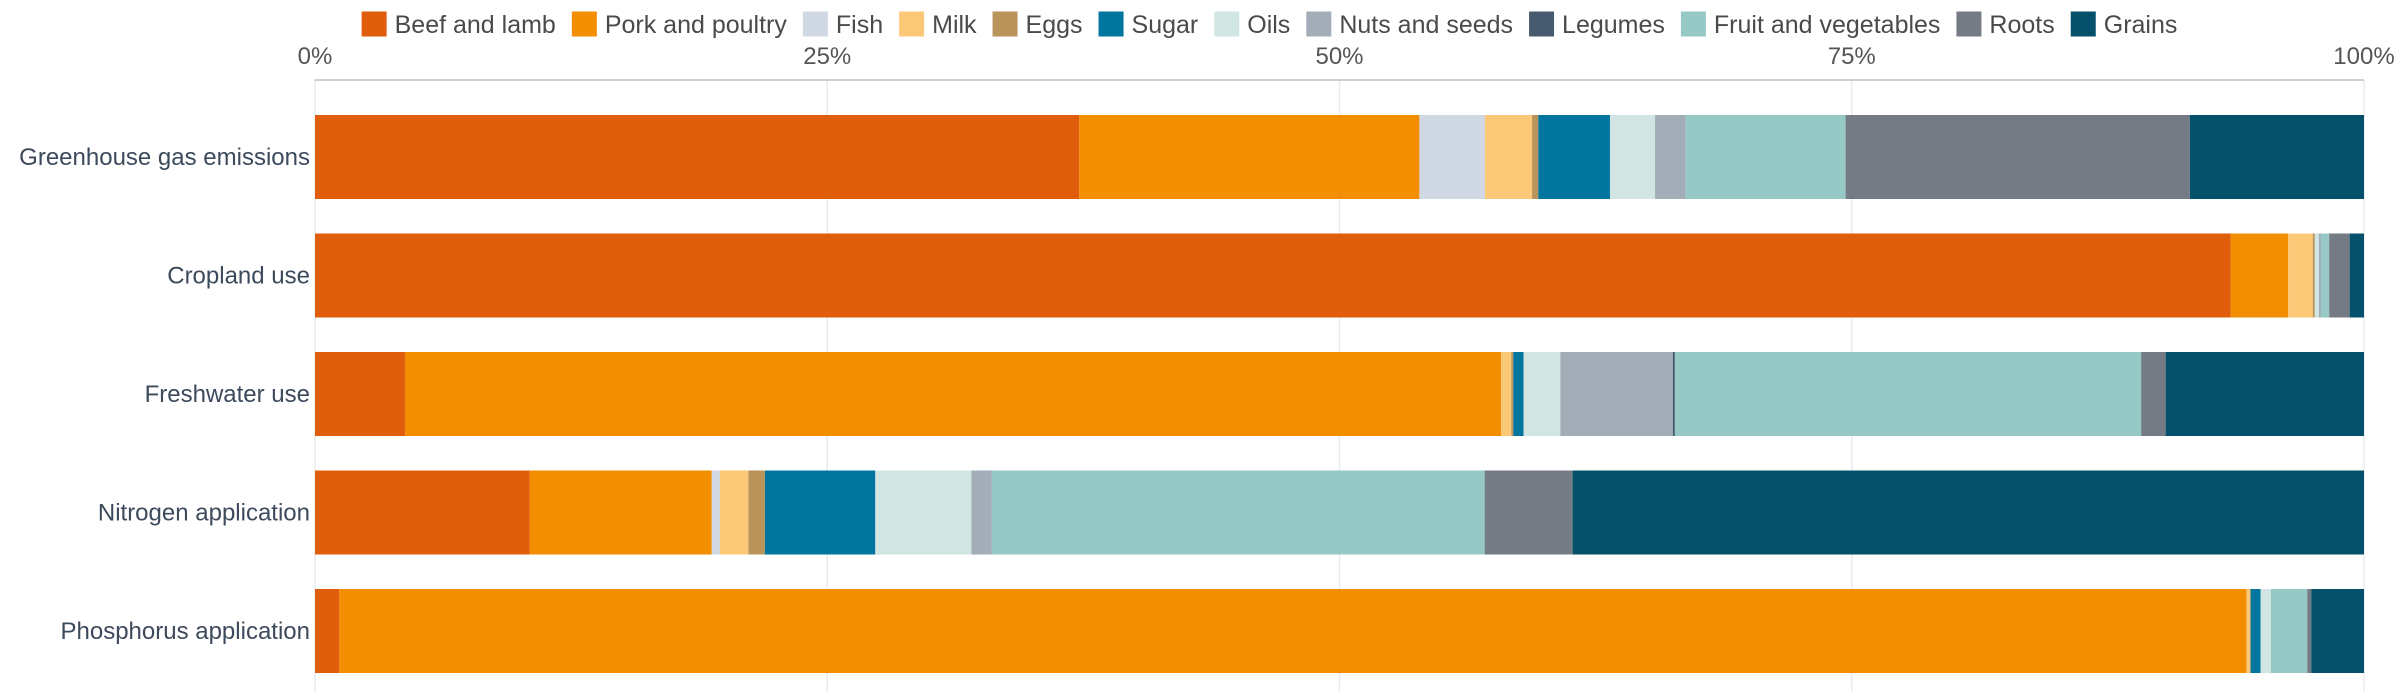 The width and height of the screenshot is (2400, 700). What do you see at coordinates (2153, 394) in the screenshot?
I see `bar-segment-freshwater-use-roots` at bounding box center [2153, 394].